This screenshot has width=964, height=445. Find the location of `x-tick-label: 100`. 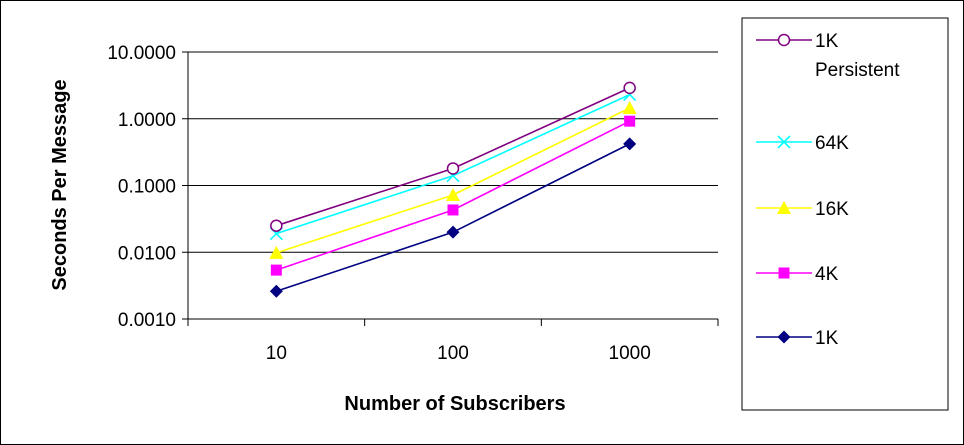

x-tick-label: 100 is located at coordinates (453, 353).